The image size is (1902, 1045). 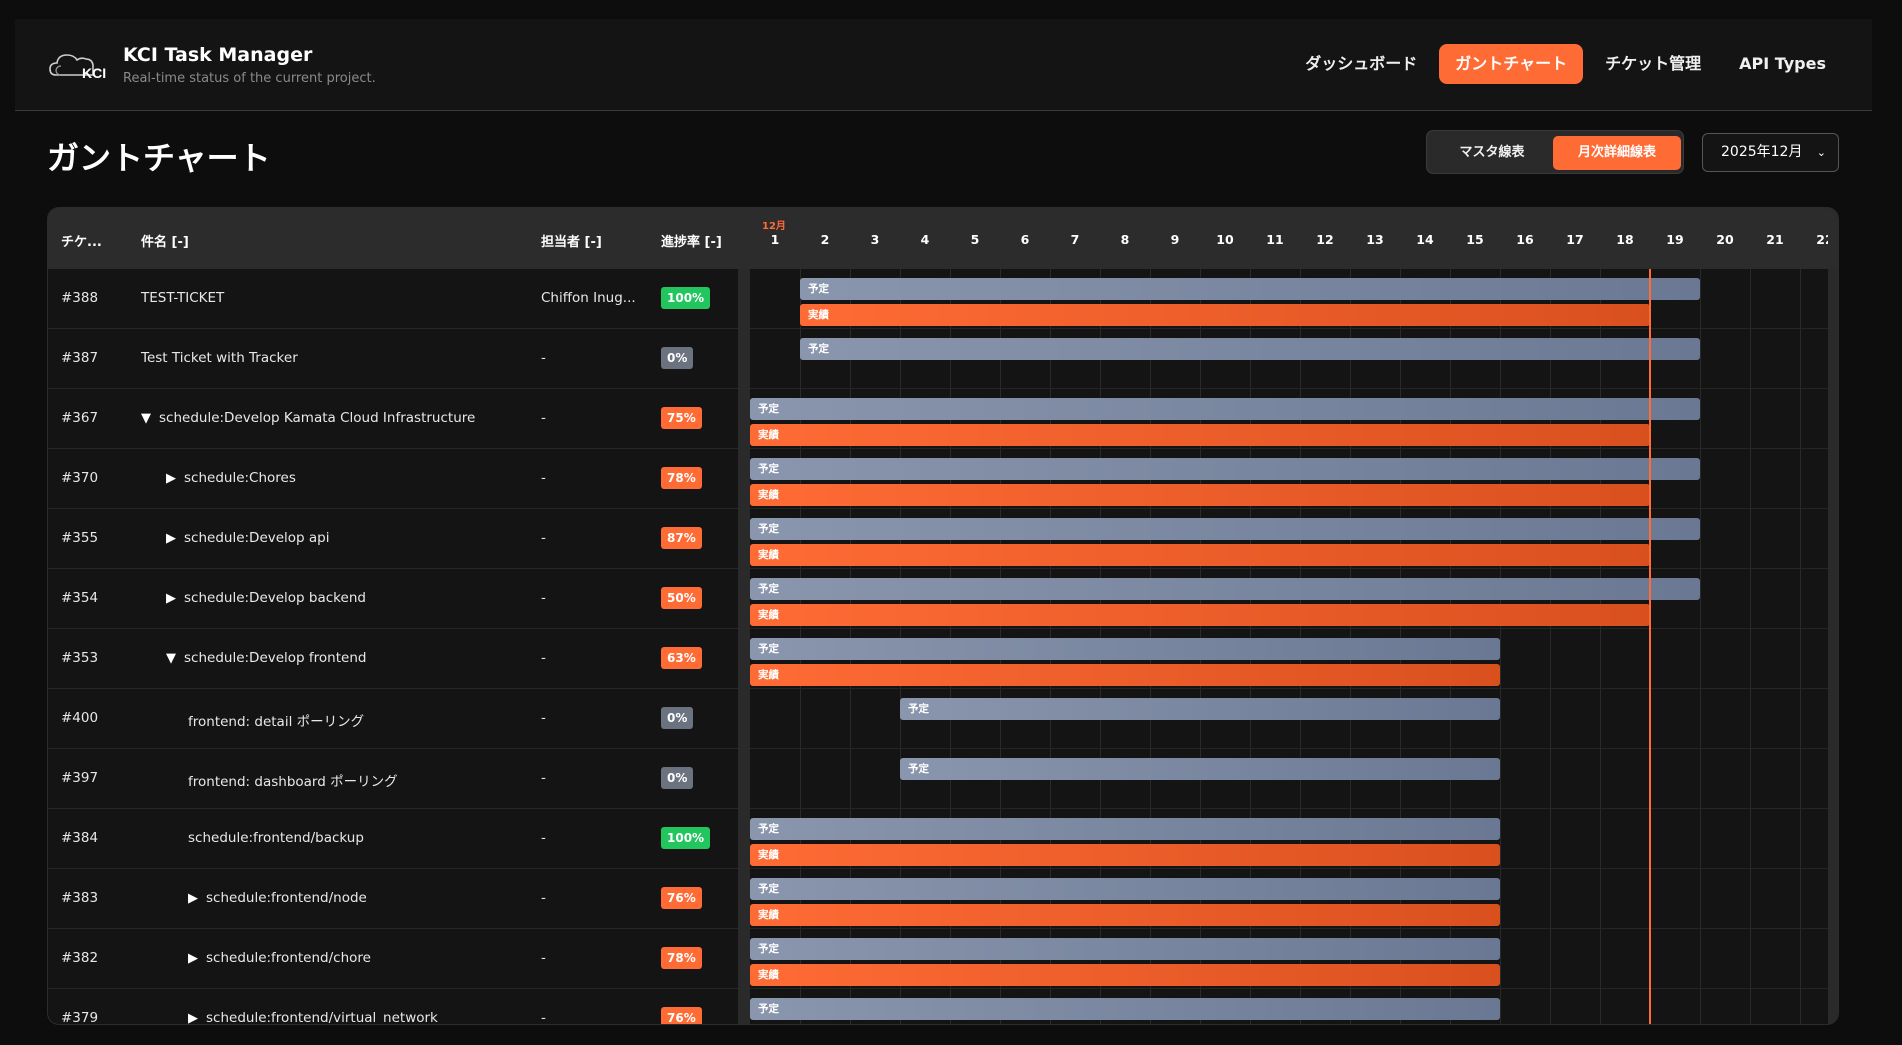 I want to click on task-name: ▶ schedule:Develop api, so click(x=248, y=538).